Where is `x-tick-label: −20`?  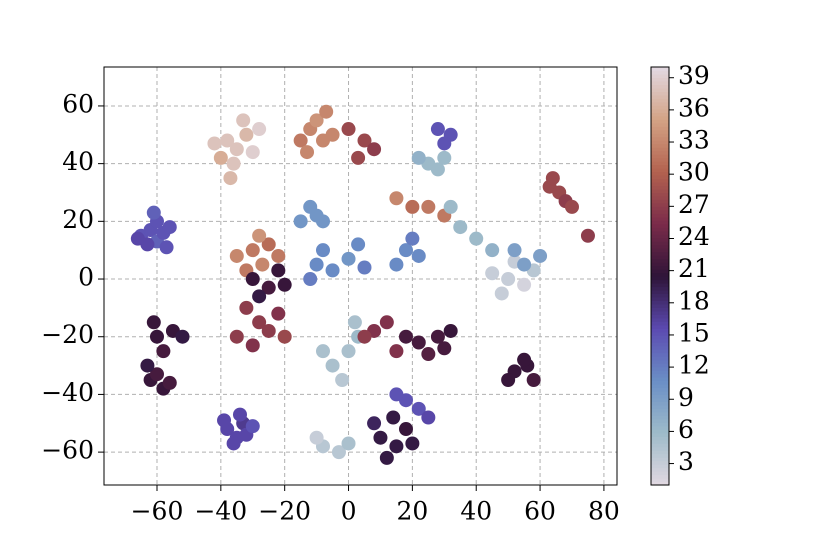
x-tick-label: −20 is located at coordinates (284, 511).